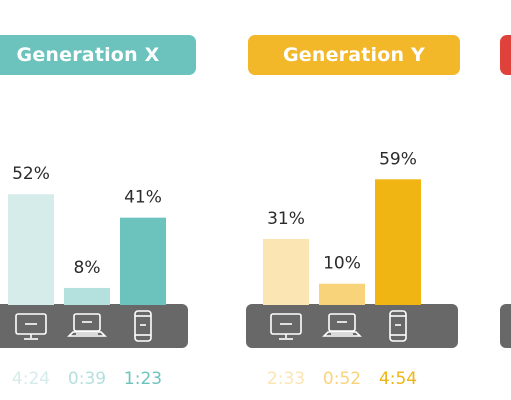 This screenshot has width=511, height=400. Describe the element at coordinates (87, 296) in the screenshot. I see `generation-x-laptop-bar` at that location.